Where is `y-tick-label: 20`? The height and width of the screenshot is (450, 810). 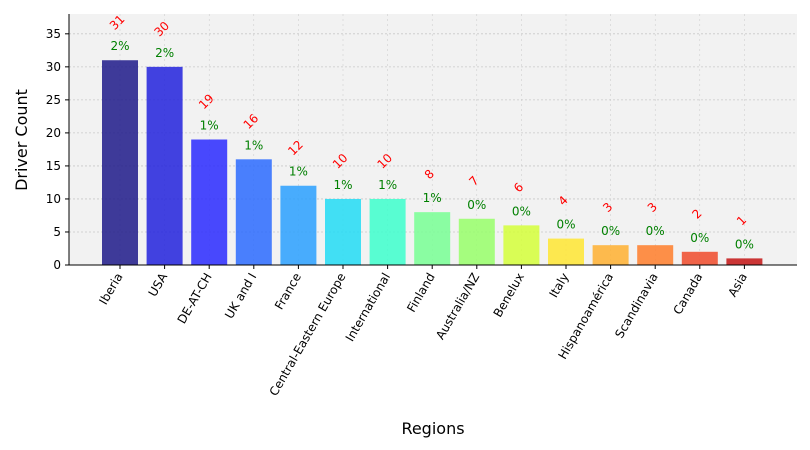 y-tick-label: 20 is located at coordinates (53, 133).